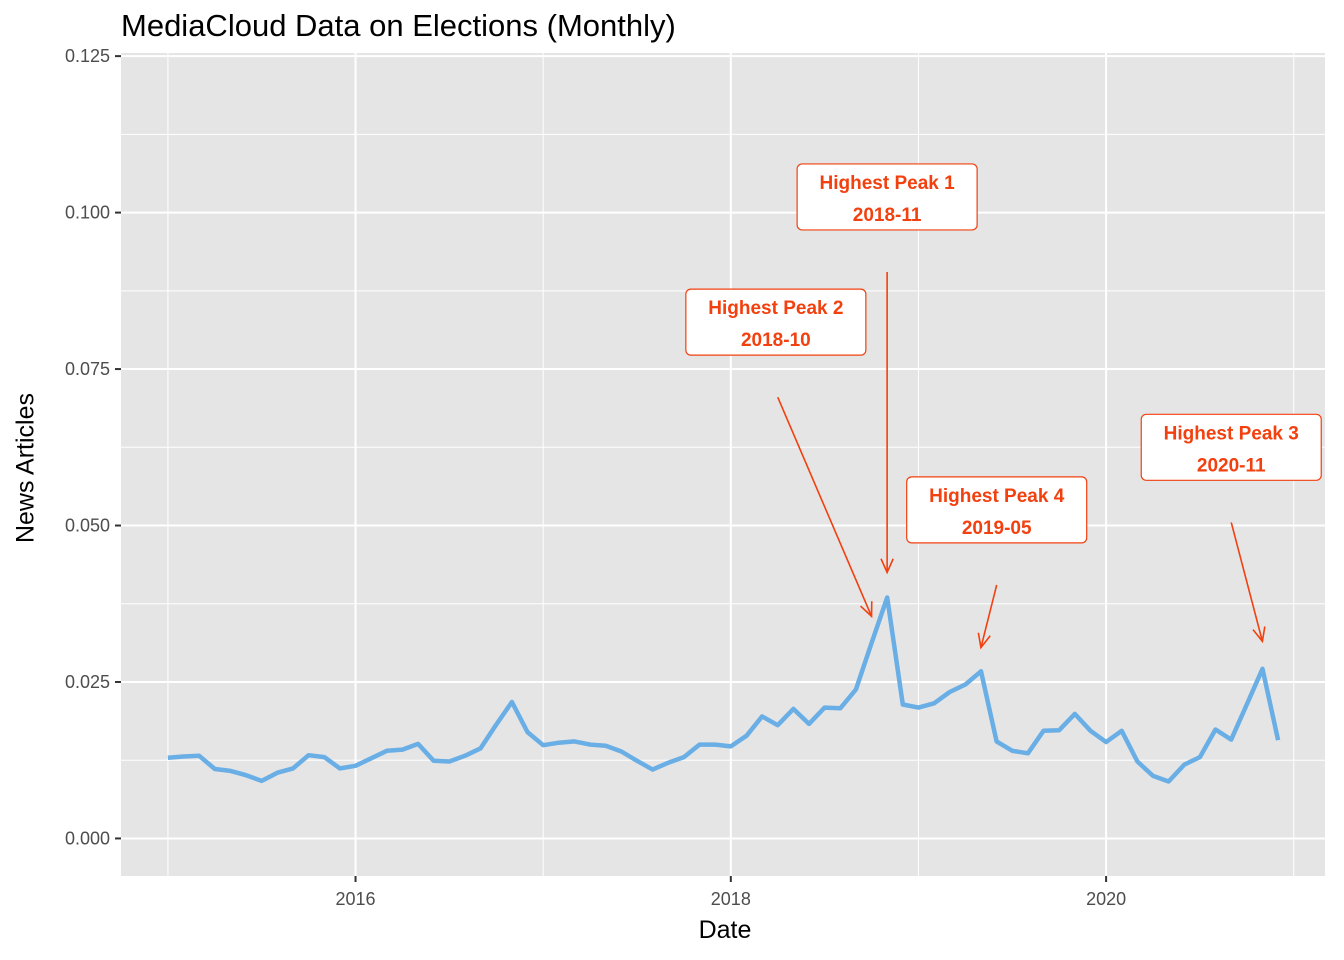 The image size is (1344, 960). Describe the element at coordinates (997, 528) in the screenshot. I see `annotation-label-date: 2019-05` at that location.